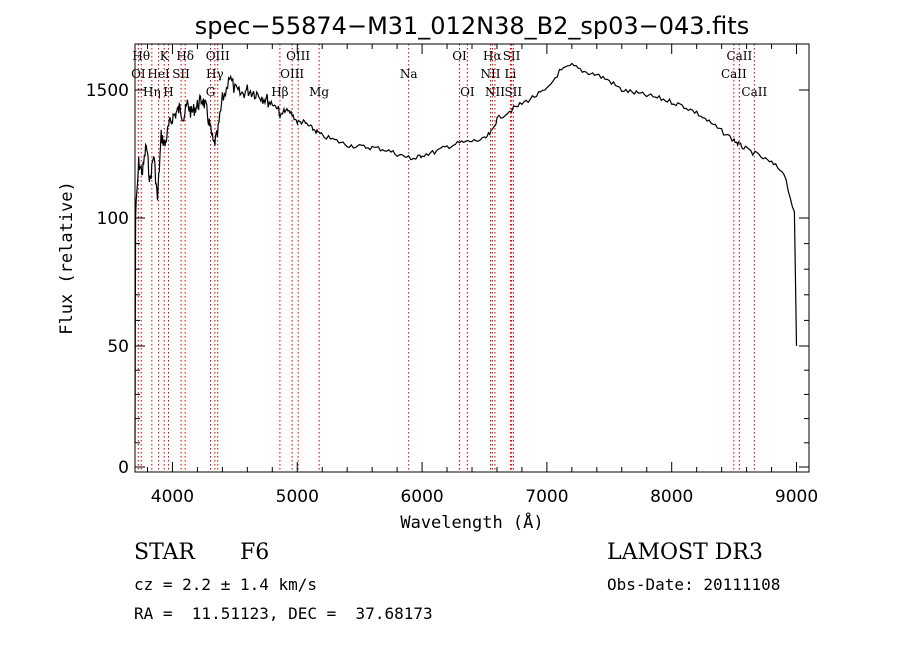 This screenshot has height=649, width=900. I want to click on x-tick-label: 8000, so click(671, 497).